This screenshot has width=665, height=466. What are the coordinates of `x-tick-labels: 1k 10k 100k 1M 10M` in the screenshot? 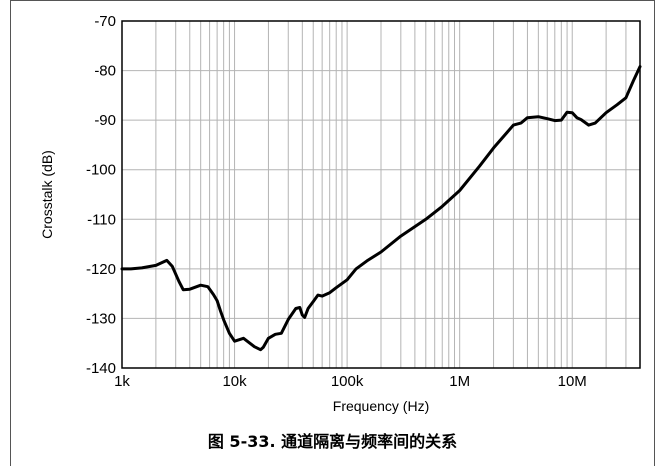 It's located at (350, 381).